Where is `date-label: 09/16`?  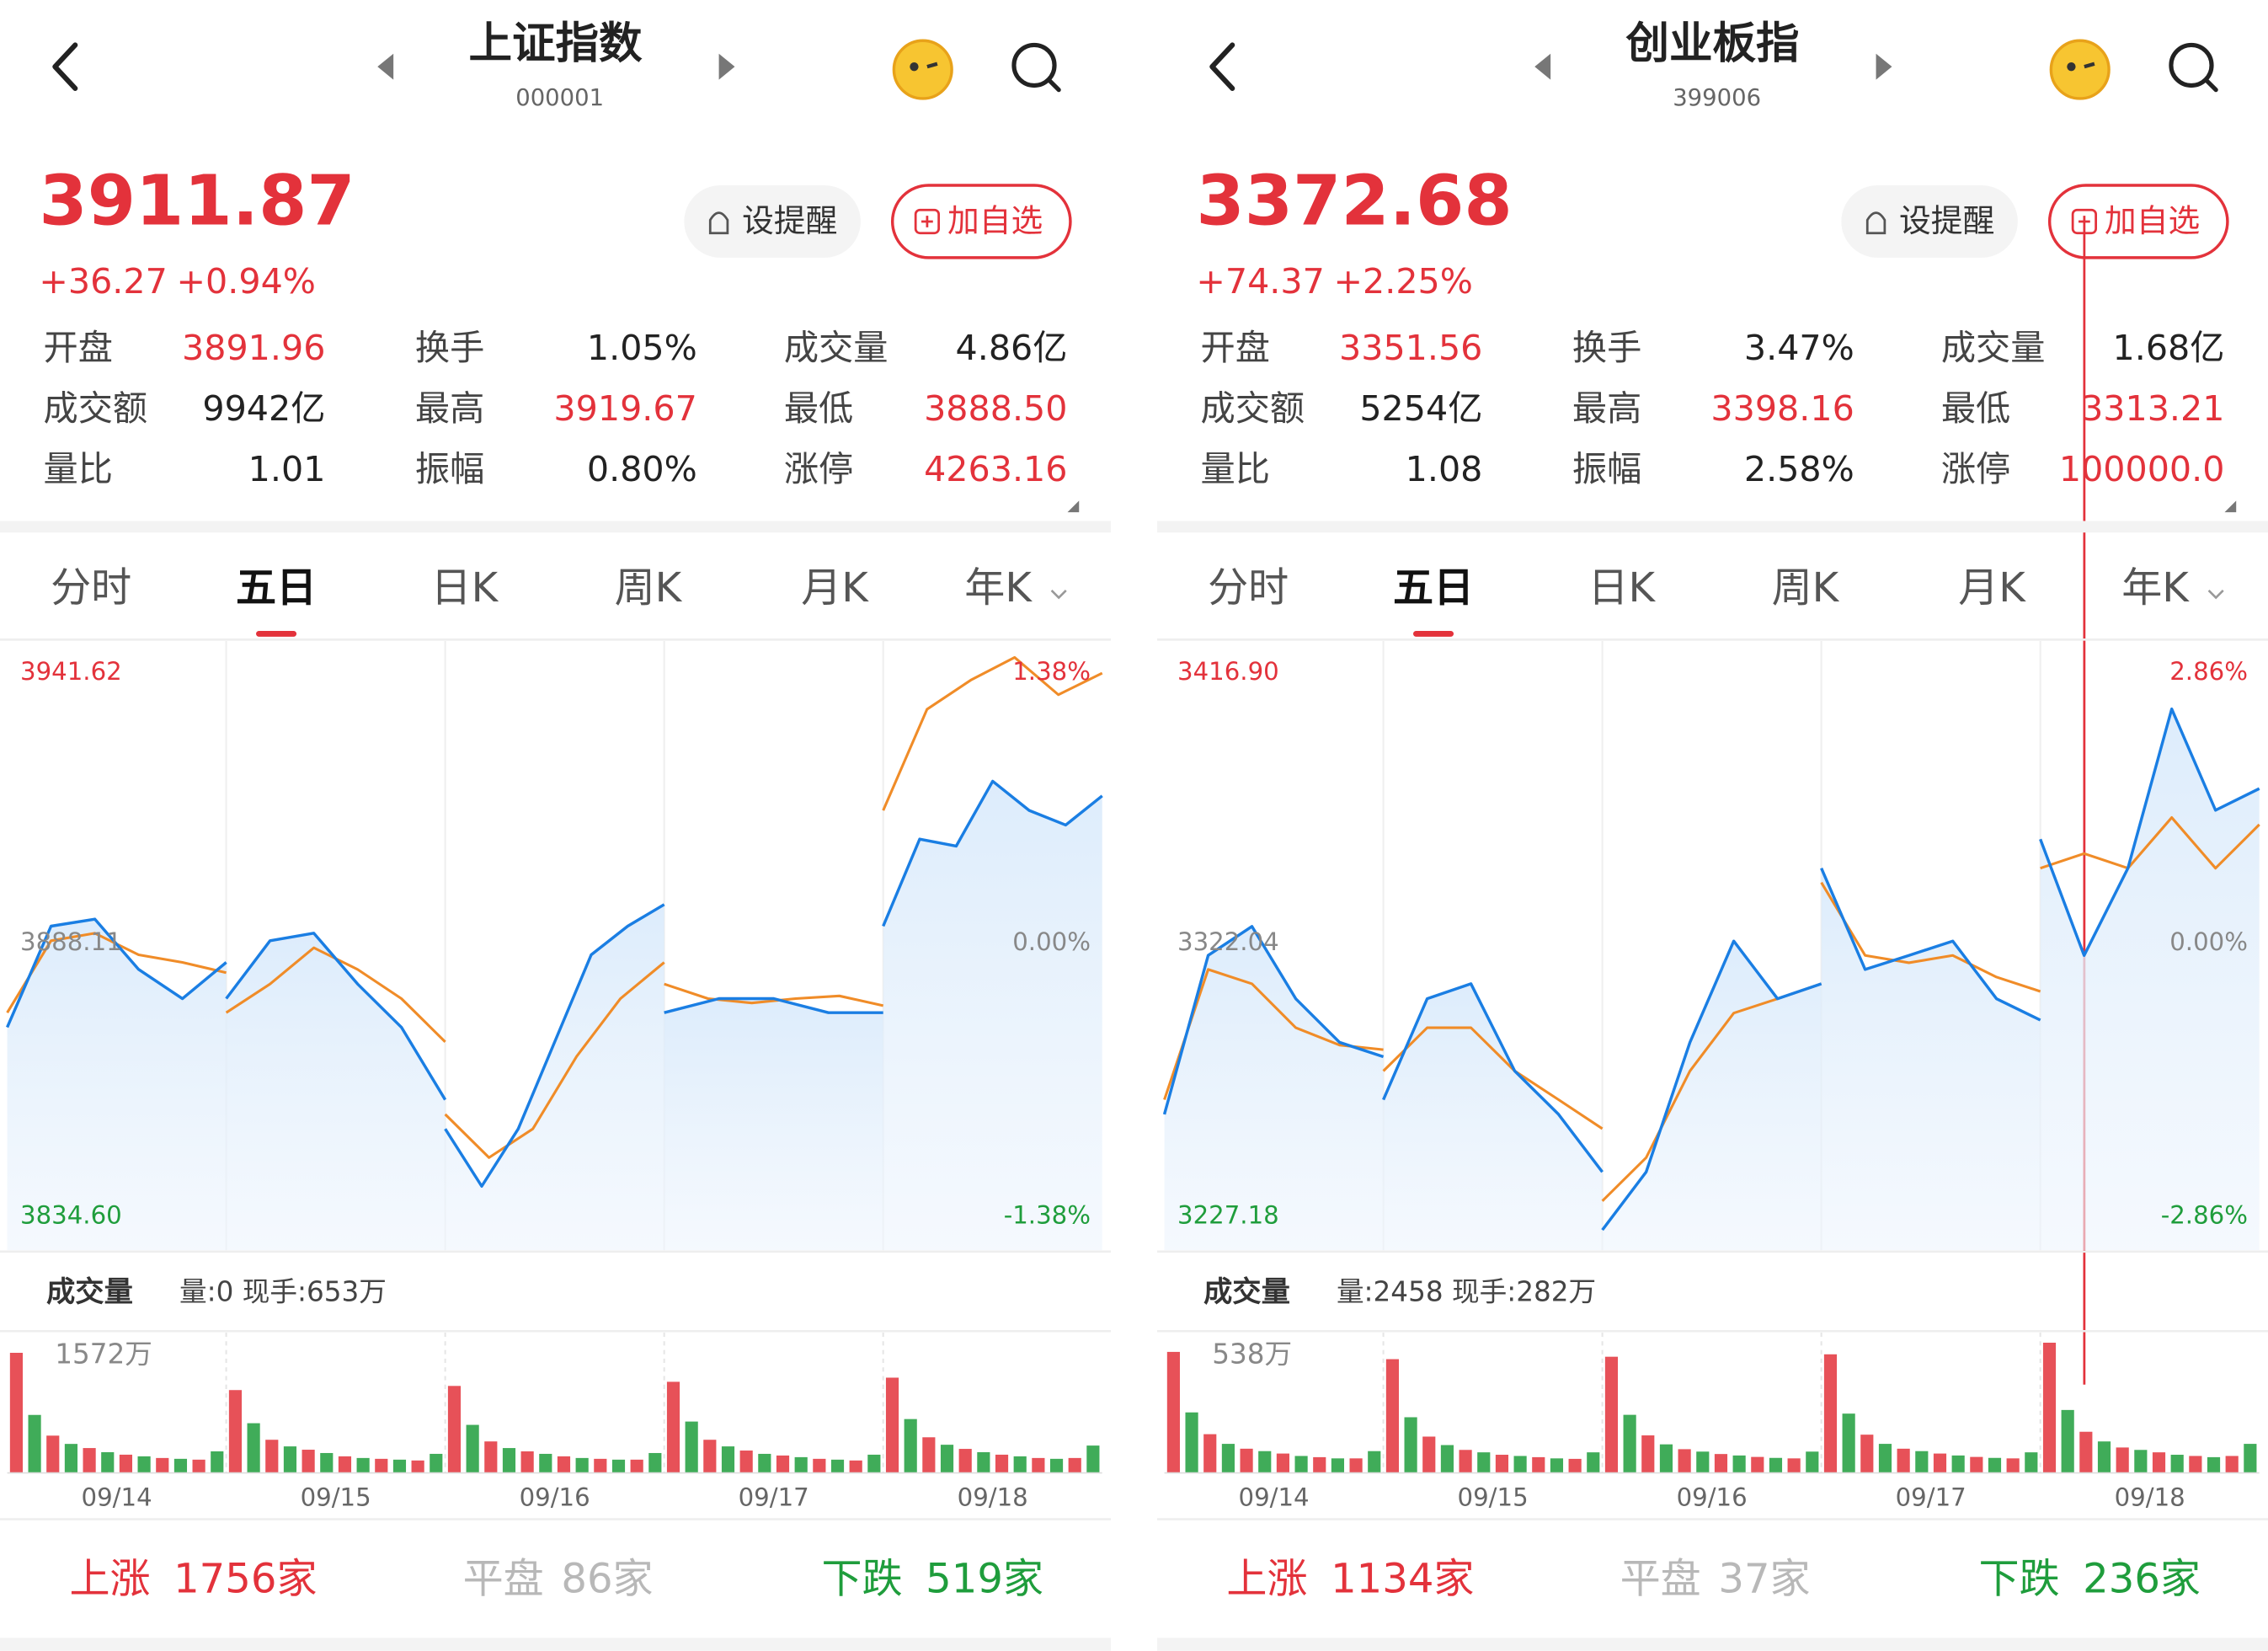 date-label: 09/16 is located at coordinates (1712, 1497).